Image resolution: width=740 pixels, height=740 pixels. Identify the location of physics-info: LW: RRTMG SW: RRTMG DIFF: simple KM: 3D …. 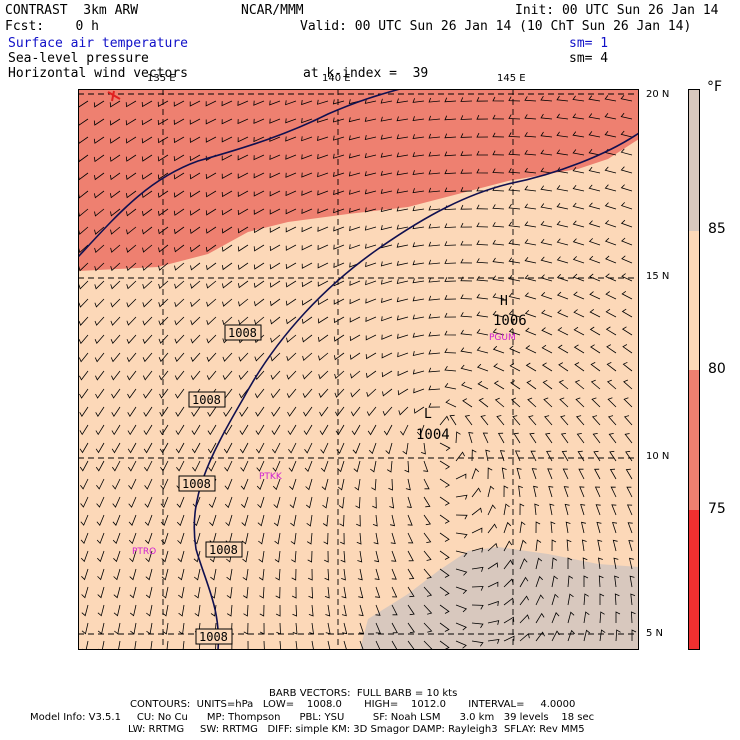
(356, 729).